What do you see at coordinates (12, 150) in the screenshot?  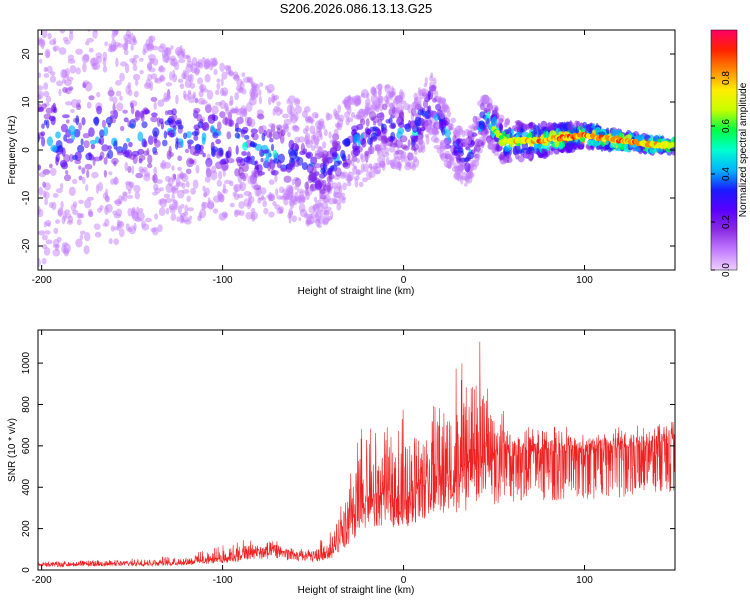 I see `spectrogram-y-label: Frequency (Hz)` at bounding box center [12, 150].